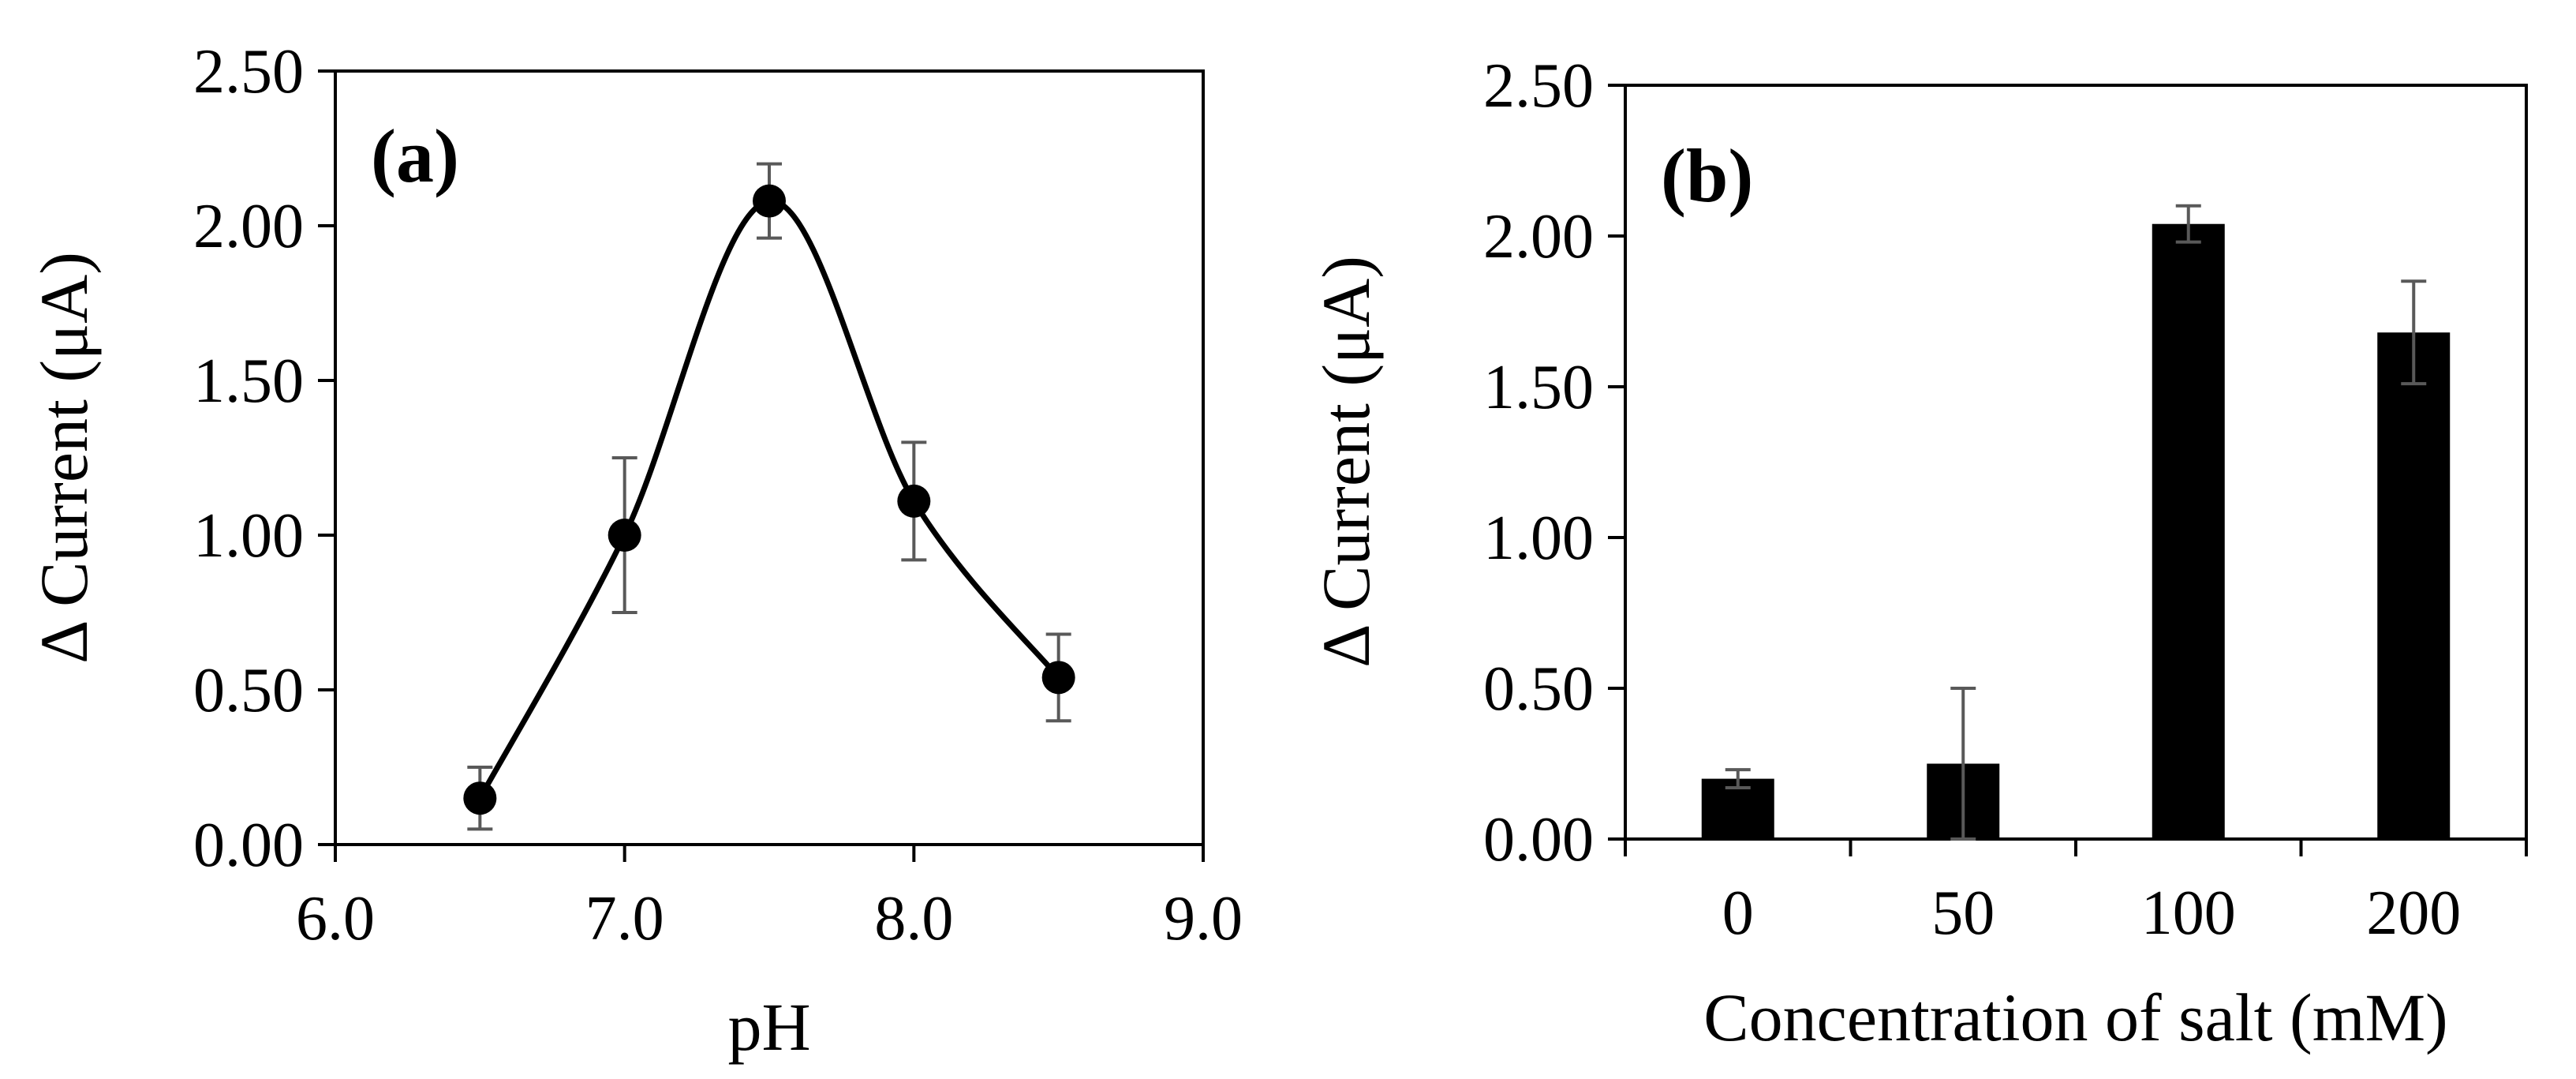 The height and width of the screenshot is (1079, 2576). What do you see at coordinates (415, 156) in the screenshot?
I see `panel-a-label: (a)` at bounding box center [415, 156].